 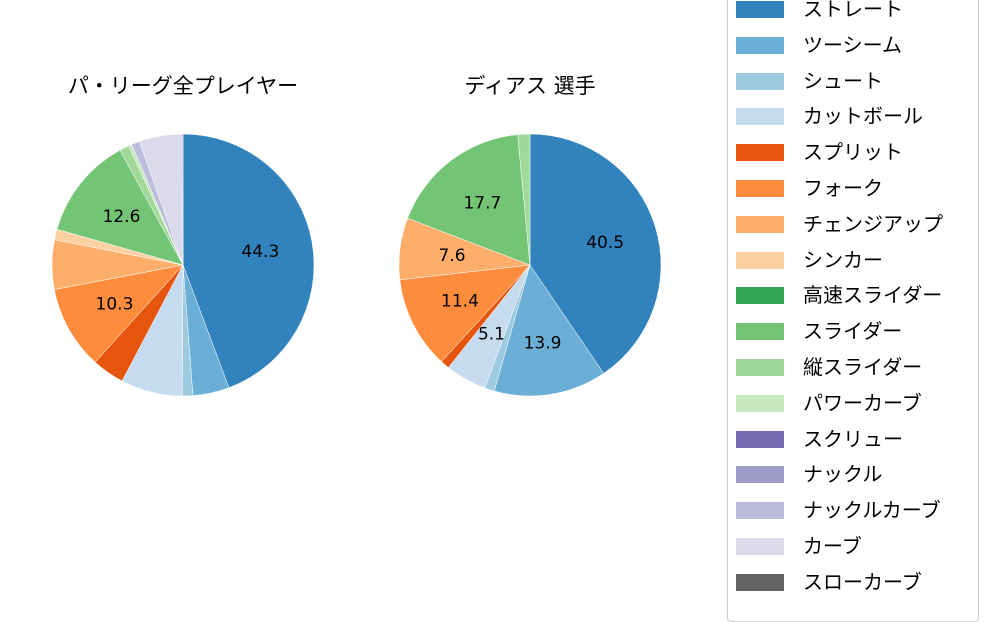 What do you see at coordinates (115, 305) in the screenshot?
I see `slice-value-label: 10.3` at bounding box center [115, 305].